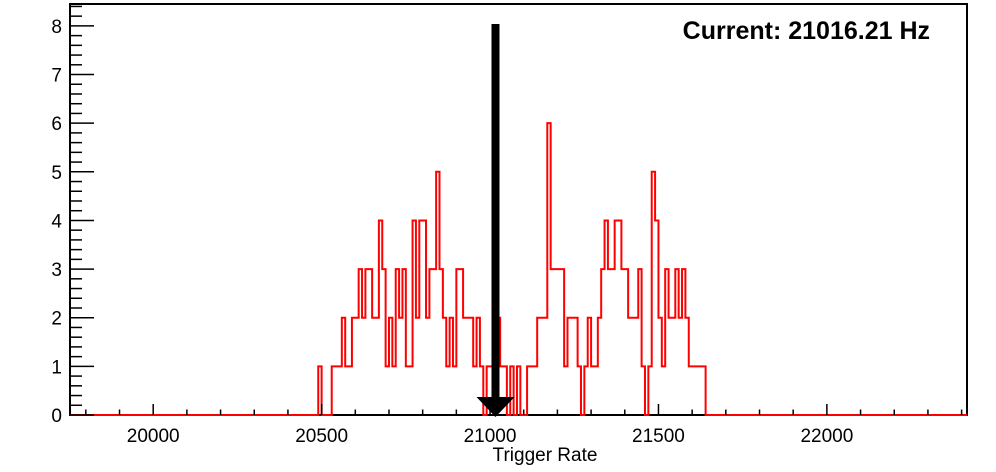 This screenshot has height=472, width=996. I want to click on x-tick-label: 20500, so click(321, 436).